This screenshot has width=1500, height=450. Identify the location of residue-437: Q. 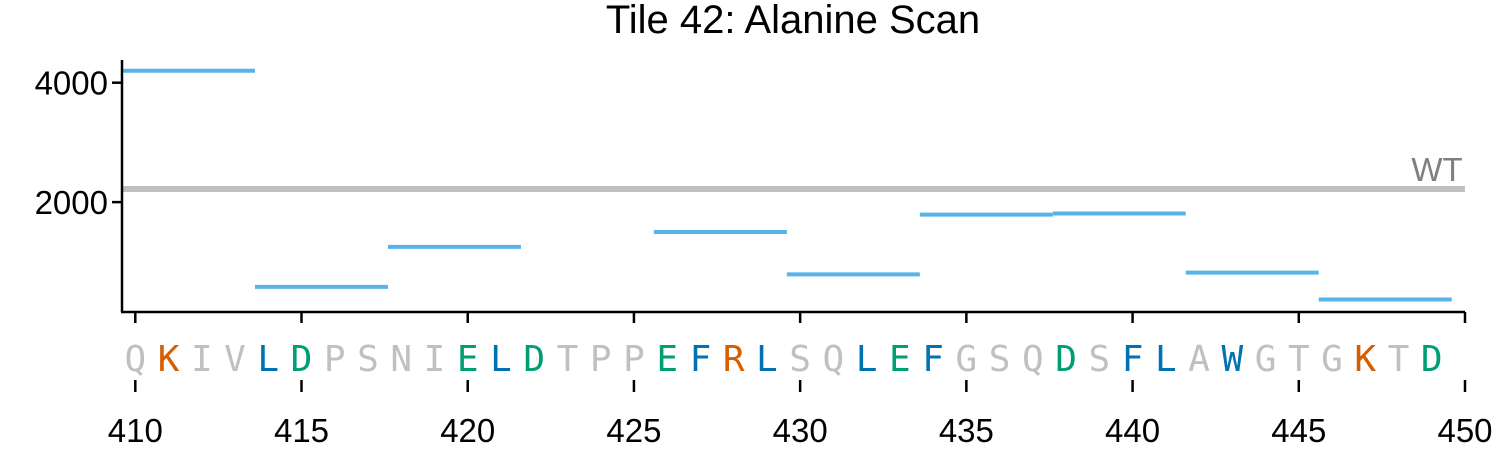
(1033, 359).